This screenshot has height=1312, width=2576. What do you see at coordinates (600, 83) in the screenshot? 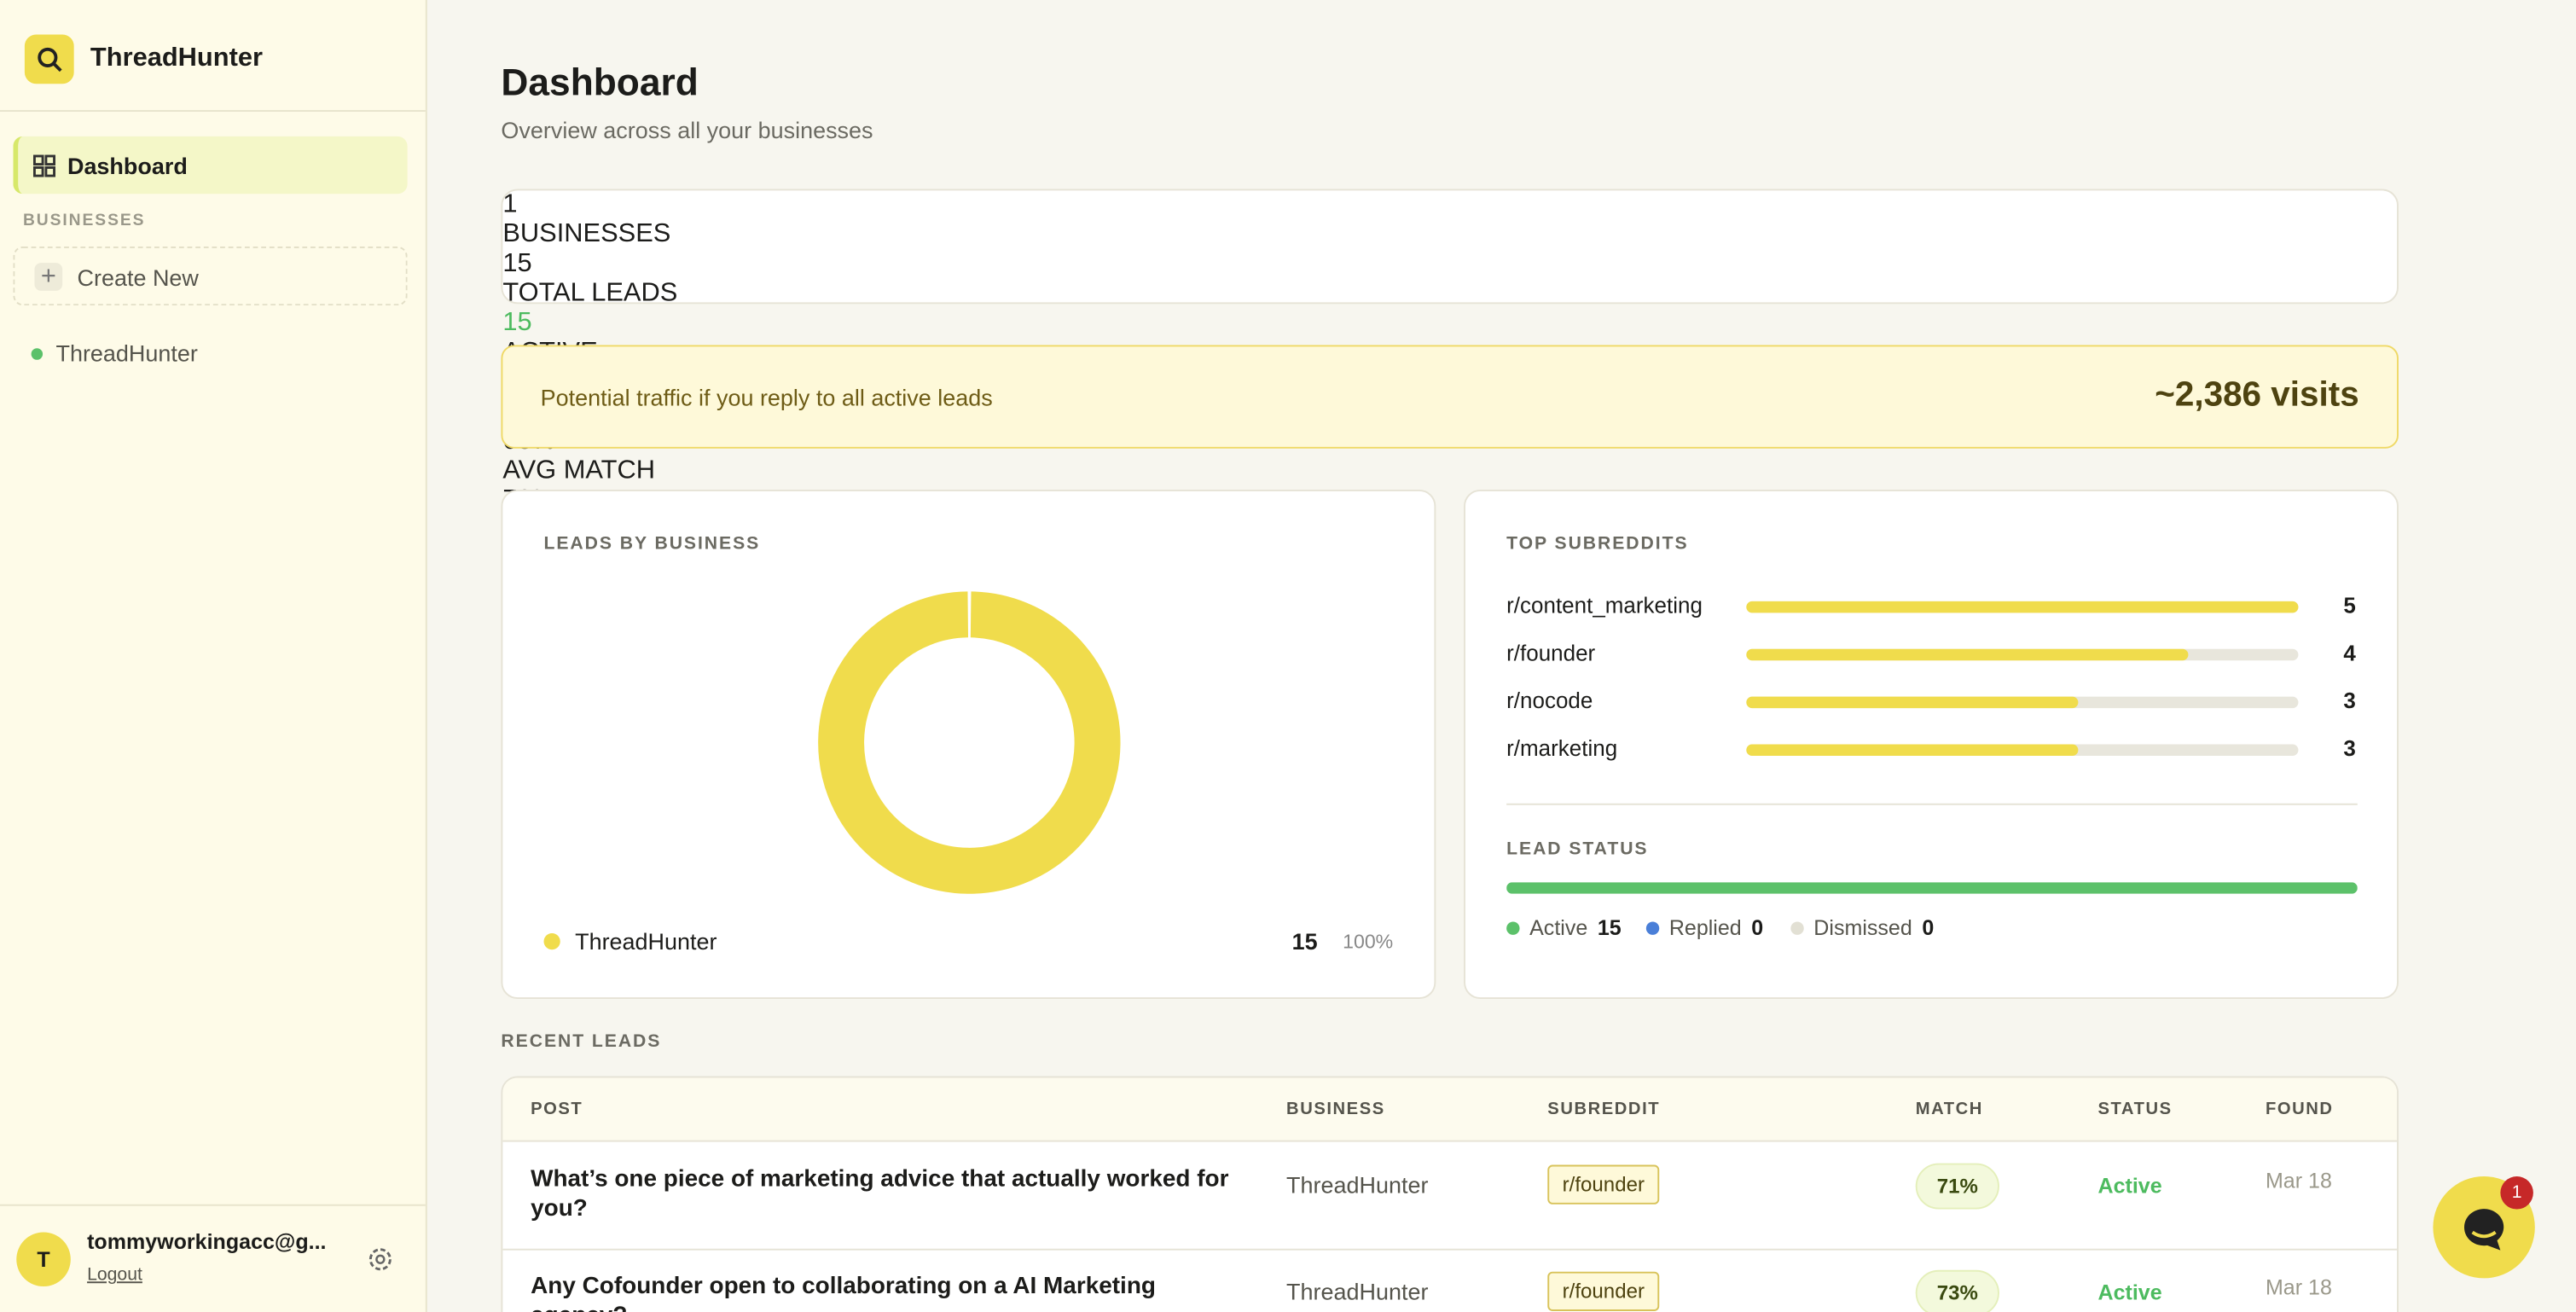
I see `page-title: Dashboard` at bounding box center [600, 83].